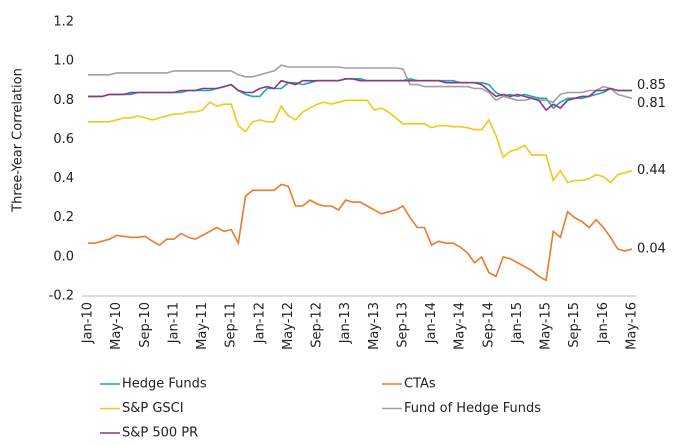 The width and height of the screenshot is (687, 445). I want to click on end-label: 0.85, so click(651, 85).